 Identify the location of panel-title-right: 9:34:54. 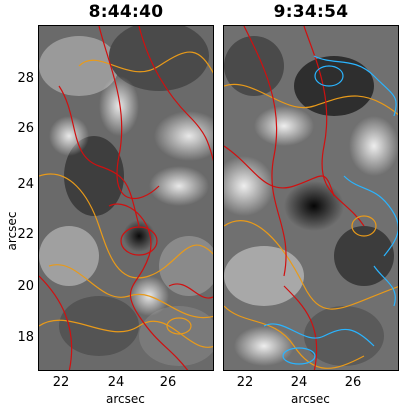
(311, 12).